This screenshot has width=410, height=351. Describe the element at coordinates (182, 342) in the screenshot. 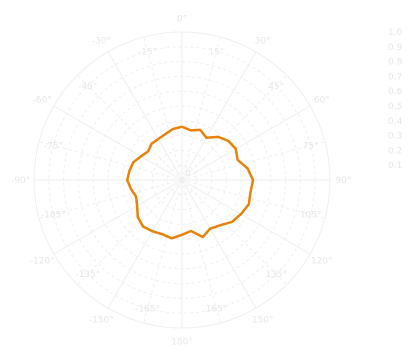

I see `angular-tick-label: 180°` at that location.